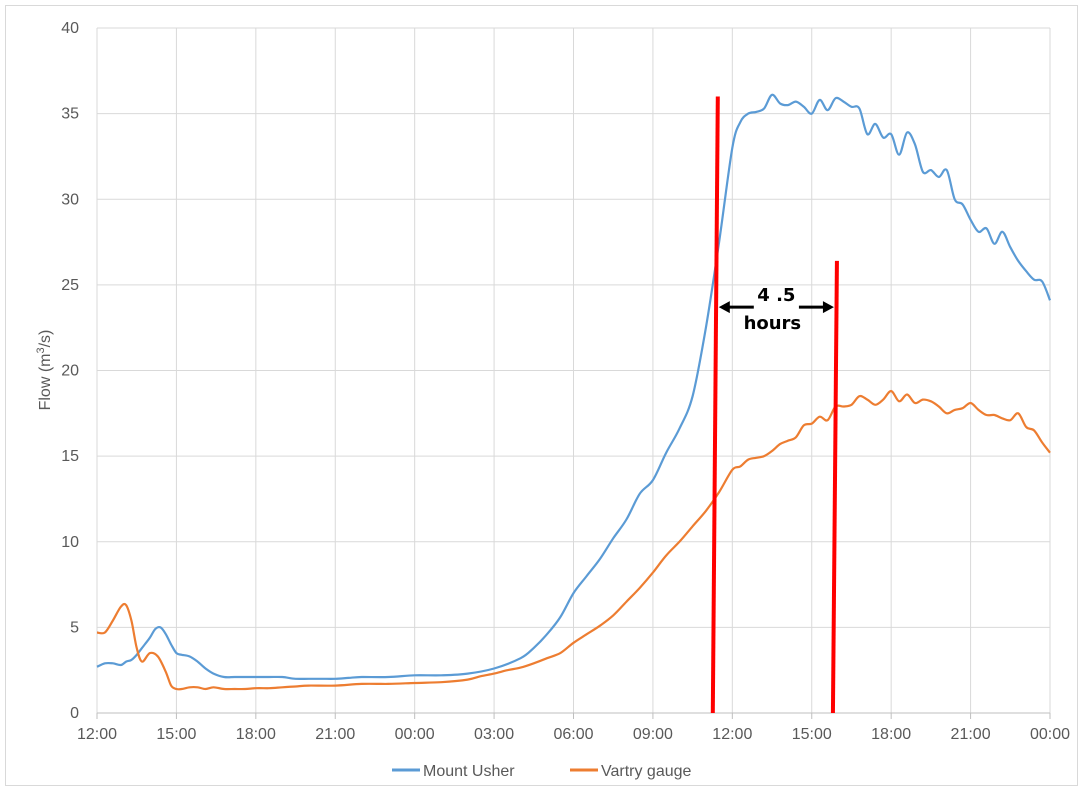  What do you see at coordinates (74, 627) in the screenshot?
I see `y-tick-label: 5` at bounding box center [74, 627].